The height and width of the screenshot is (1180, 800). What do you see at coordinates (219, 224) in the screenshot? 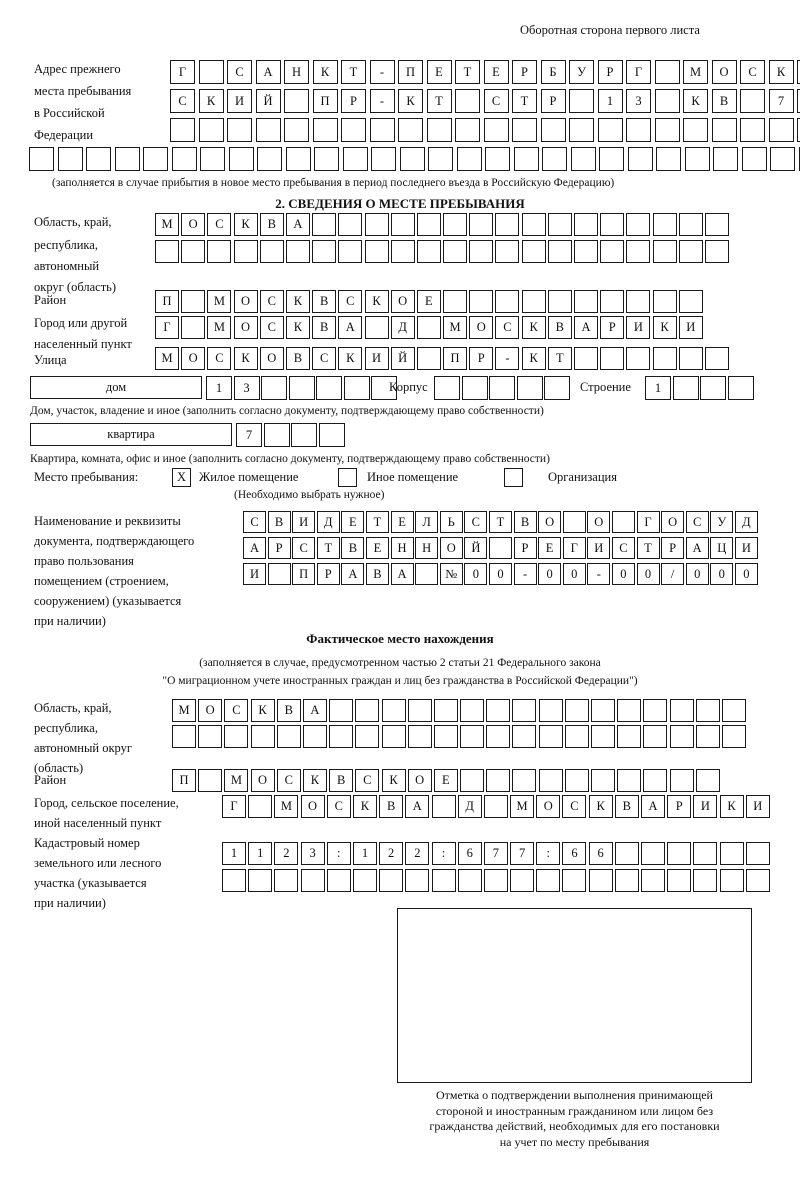
I see `s2-region-cell: С` at bounding box center [219, 224].